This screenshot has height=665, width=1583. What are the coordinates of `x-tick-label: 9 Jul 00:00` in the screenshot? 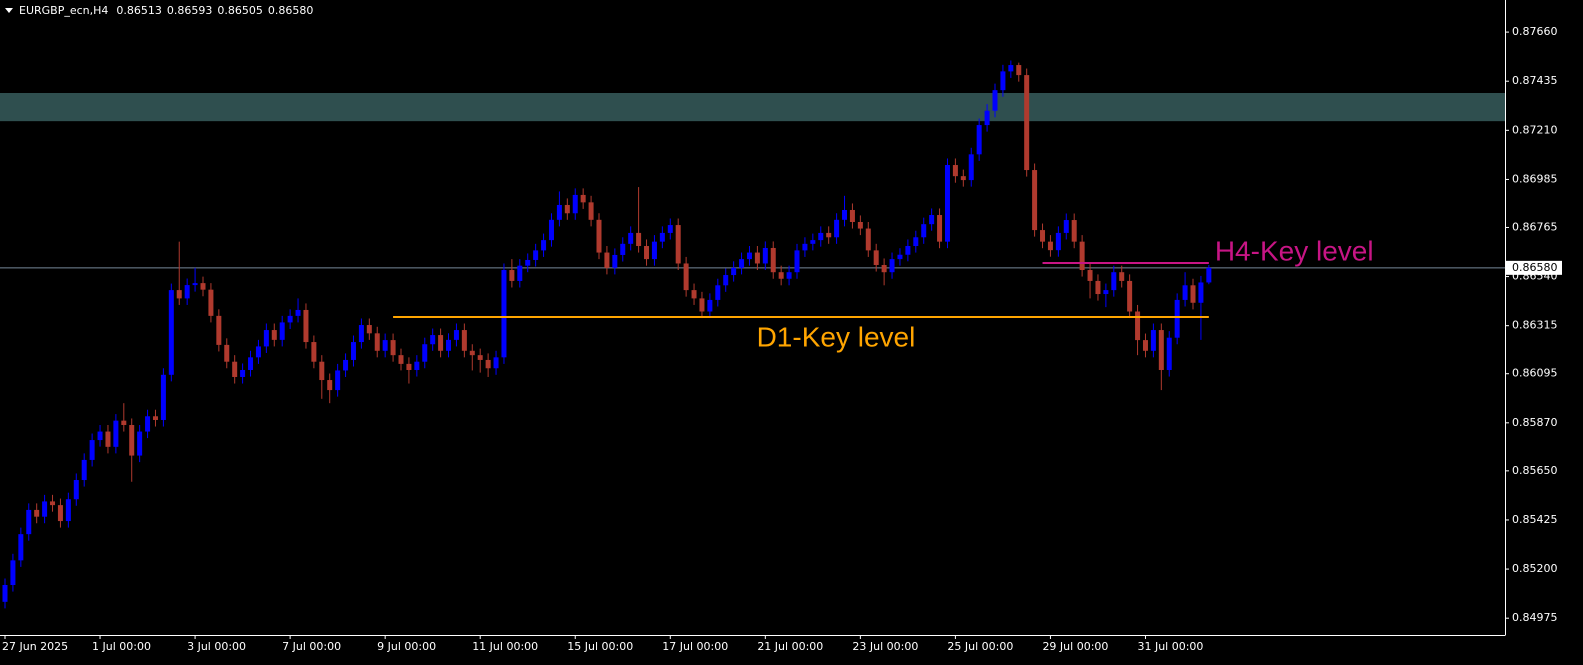 It's located at (406, 646).